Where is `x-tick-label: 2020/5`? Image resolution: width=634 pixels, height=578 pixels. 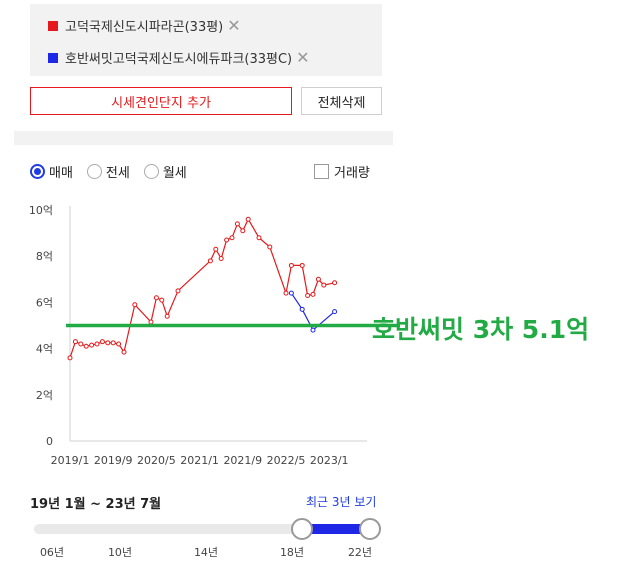
x-tick-label: 2020/5 is located at coordinates (156, 460).